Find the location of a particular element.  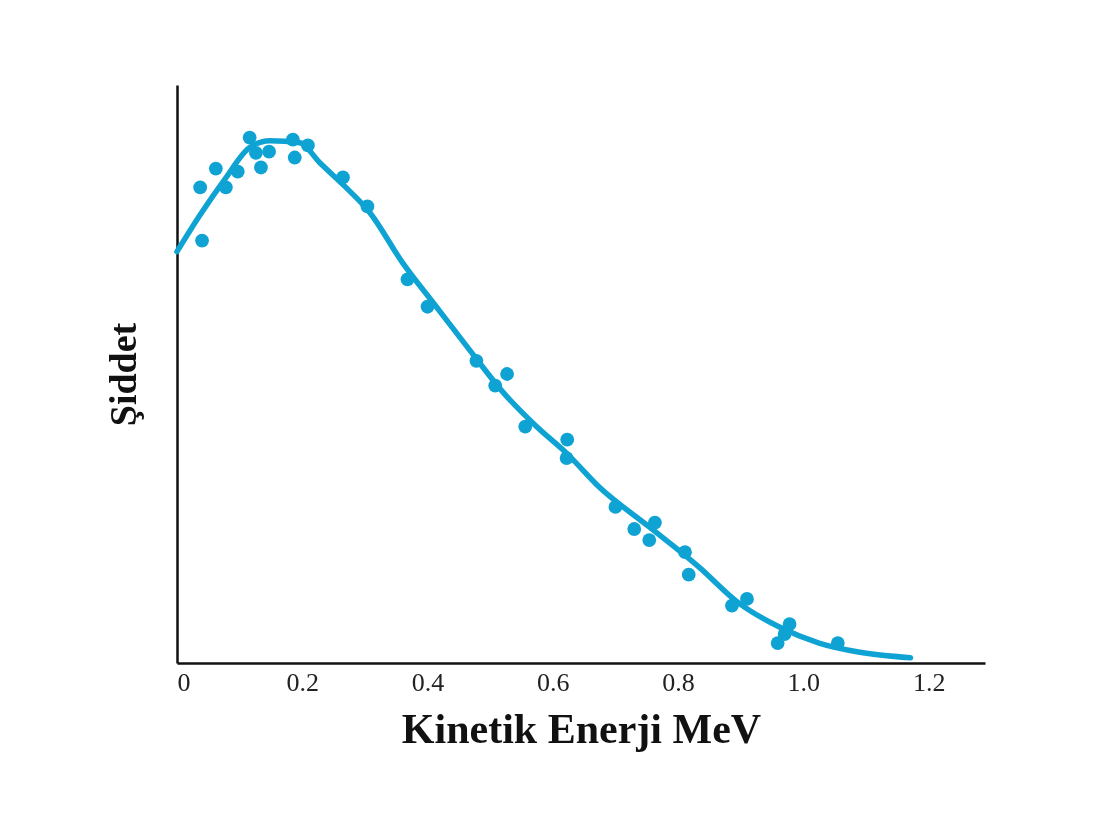

x-axis-title: Kinetik Enerji MeV is located at coordinates (581, 728).